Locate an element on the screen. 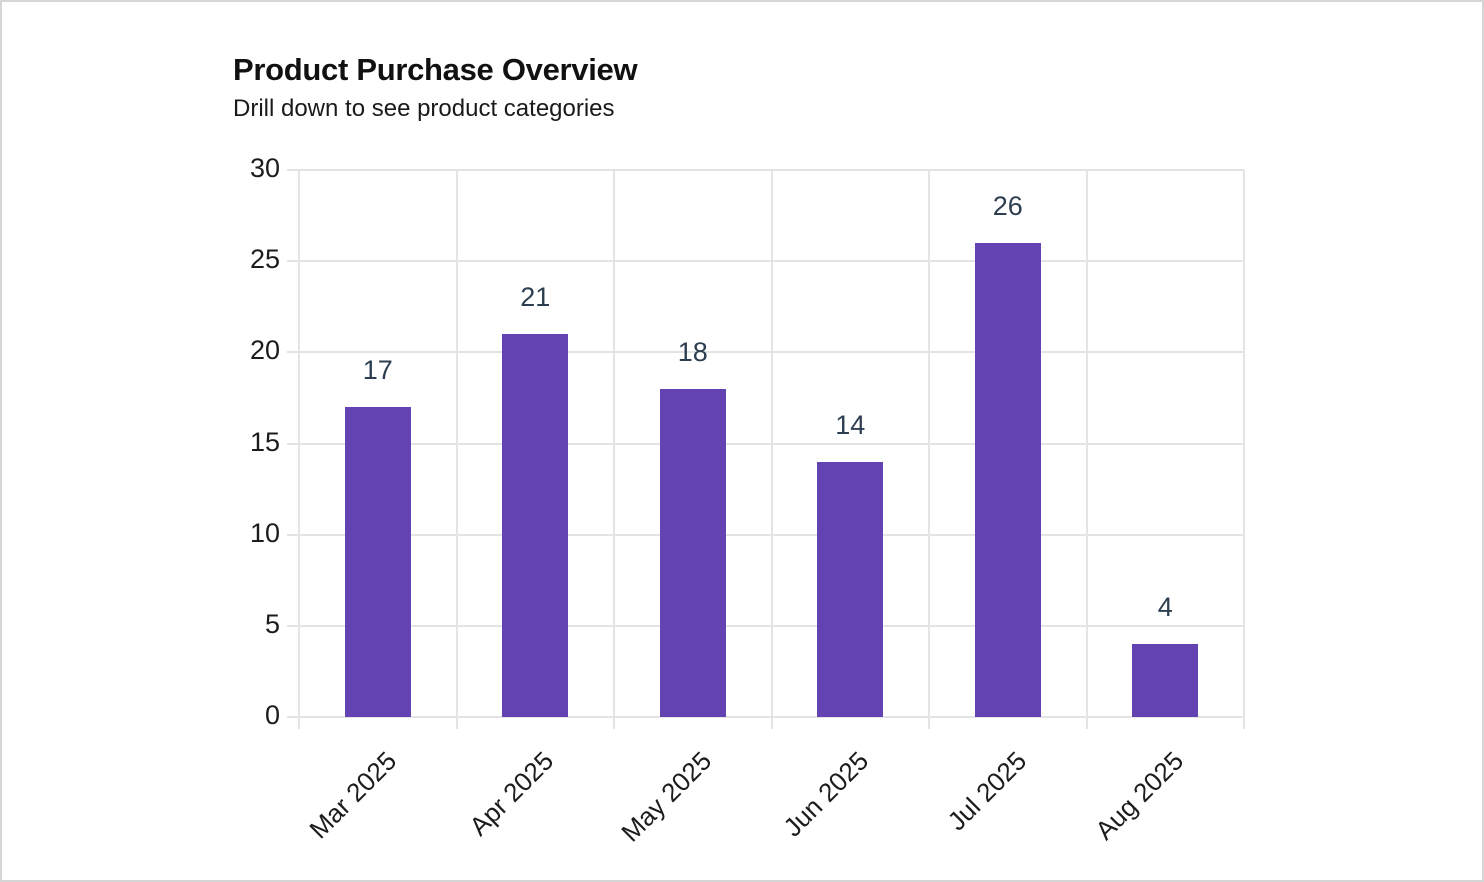  data-label: 26 is located at coordinates (1007, 205).